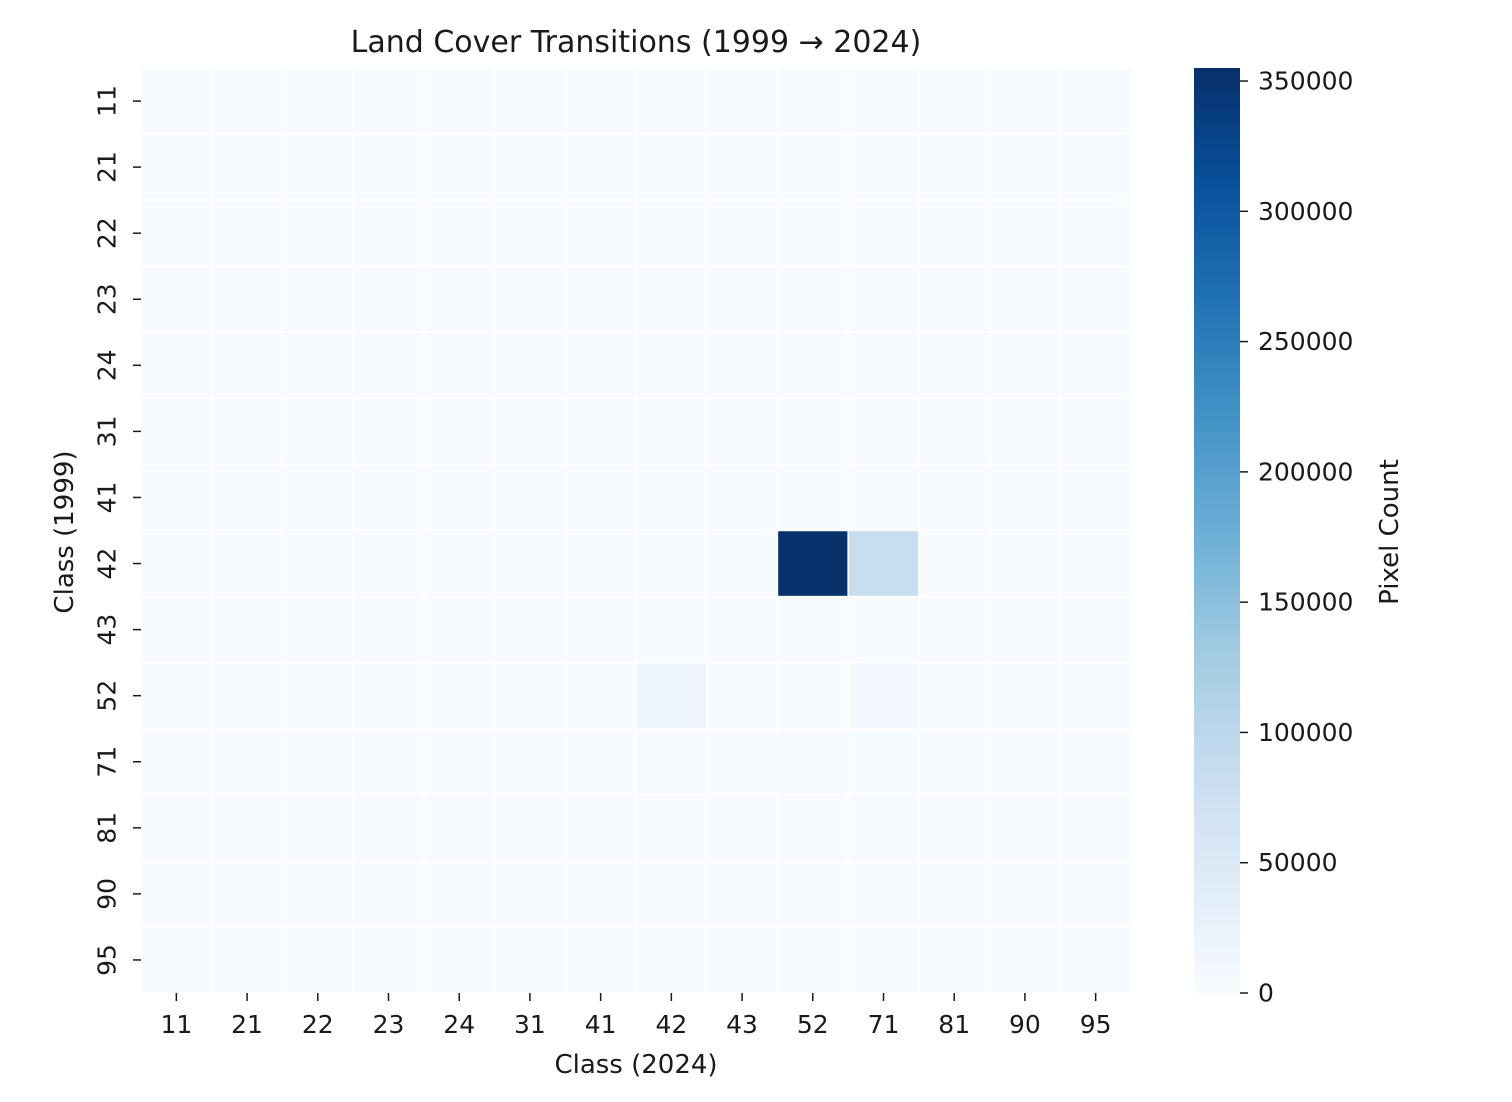  What do you see at coordinates (389, 1024) in the screenshot?
I see `x-tick-label: 23` at bounding box center [389, 1024].